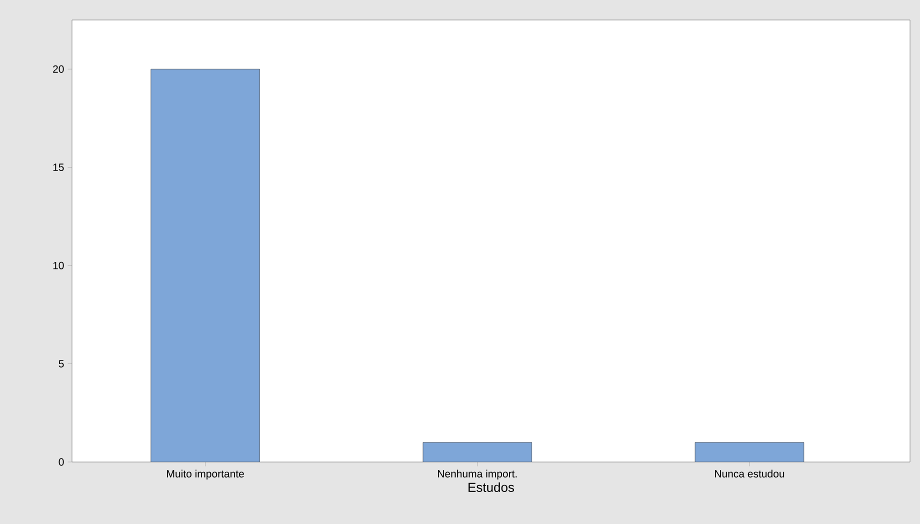 The width and height of the screenshot is (920, 524). What do you see at coordinates (58, 266) in the screenshot?
I see `y-tick-label: 10` at bounding box center [58, 266].